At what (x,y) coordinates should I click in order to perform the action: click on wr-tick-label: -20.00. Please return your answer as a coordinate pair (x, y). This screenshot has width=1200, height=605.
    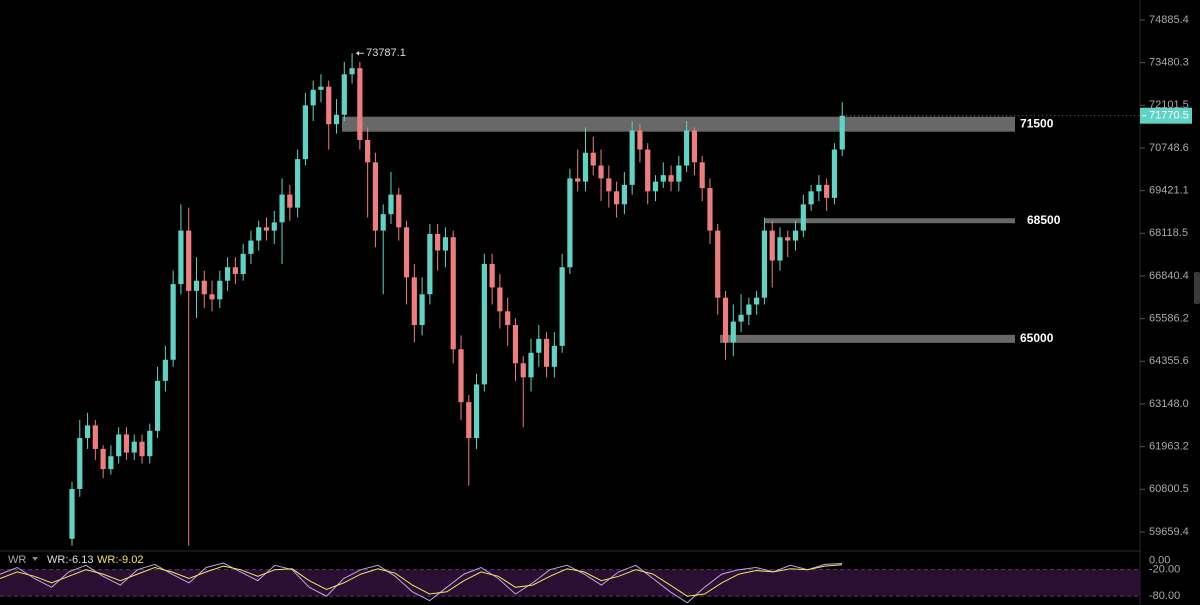
    Looking at the image, I should click on (1164, 570).